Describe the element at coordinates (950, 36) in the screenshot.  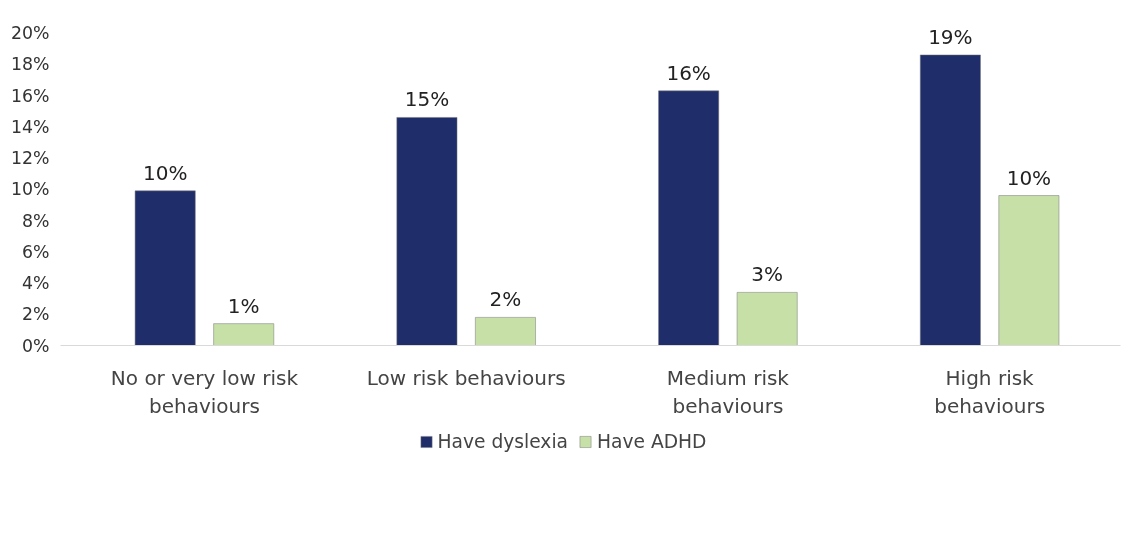
I see `data-label: 19%` at that location.